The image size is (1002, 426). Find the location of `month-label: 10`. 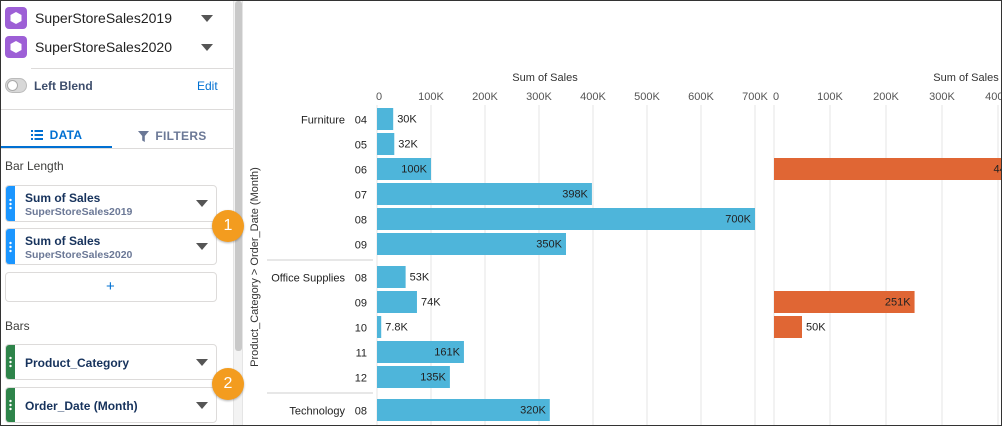

month-label: 10 is located at coordinates (361, 329).